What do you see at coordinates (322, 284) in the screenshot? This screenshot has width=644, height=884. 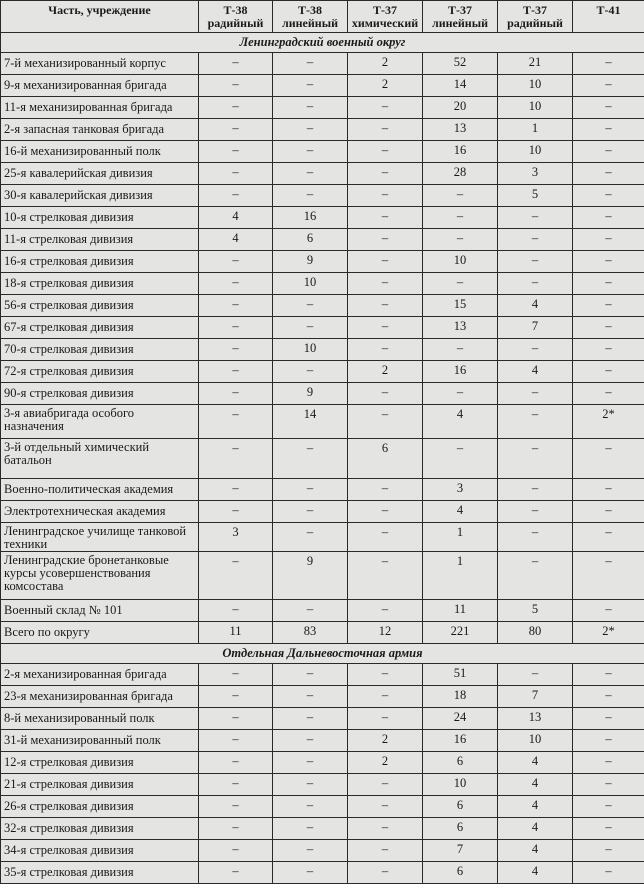 I see `table-row: 18-я стрелковая дивизия–10––––` at bounding box center [322, 284].